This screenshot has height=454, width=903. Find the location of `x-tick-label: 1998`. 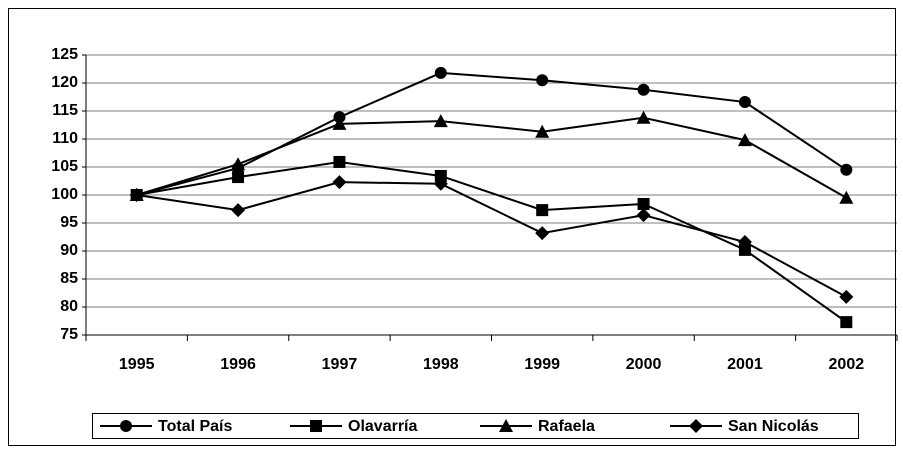

x-tick-label: 1998 is located at coordinates (441, 364).